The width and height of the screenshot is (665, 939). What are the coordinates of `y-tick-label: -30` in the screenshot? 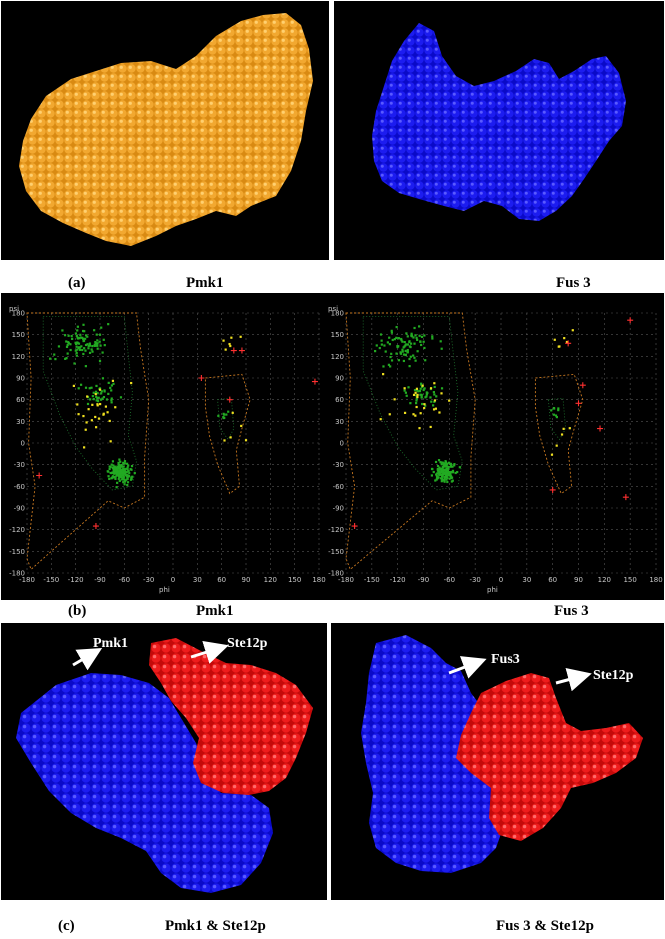 It's located at (19, 465).